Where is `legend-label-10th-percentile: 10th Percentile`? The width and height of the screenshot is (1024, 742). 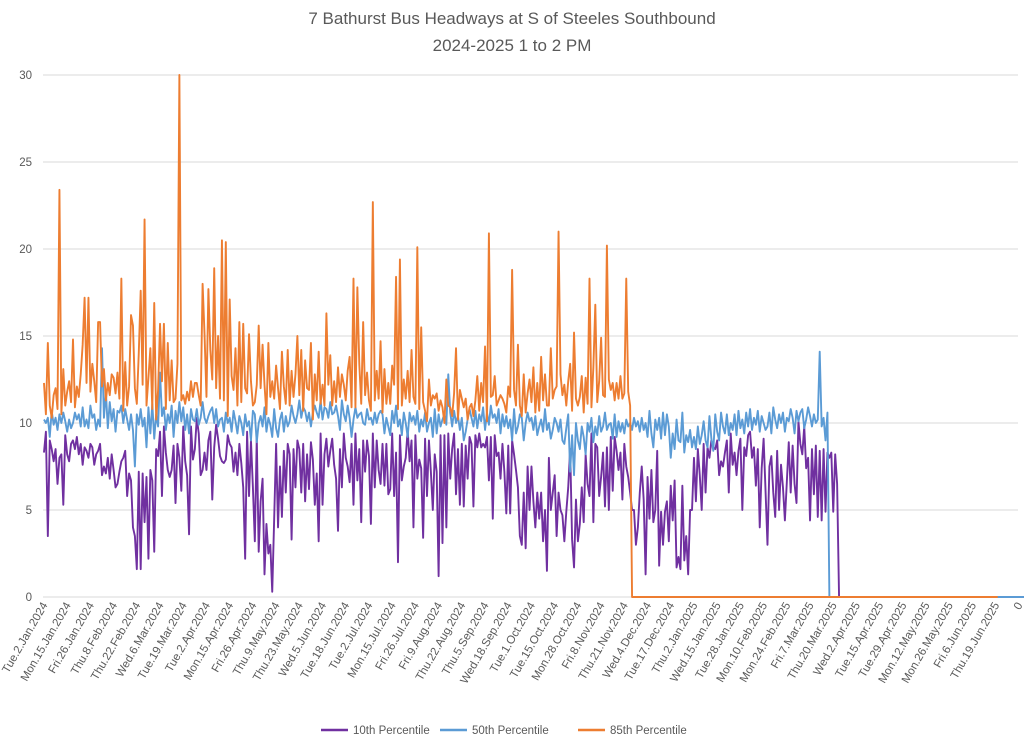 legend-label-10th-percentile: 10th Percentile is located at coordinates (391, 731).